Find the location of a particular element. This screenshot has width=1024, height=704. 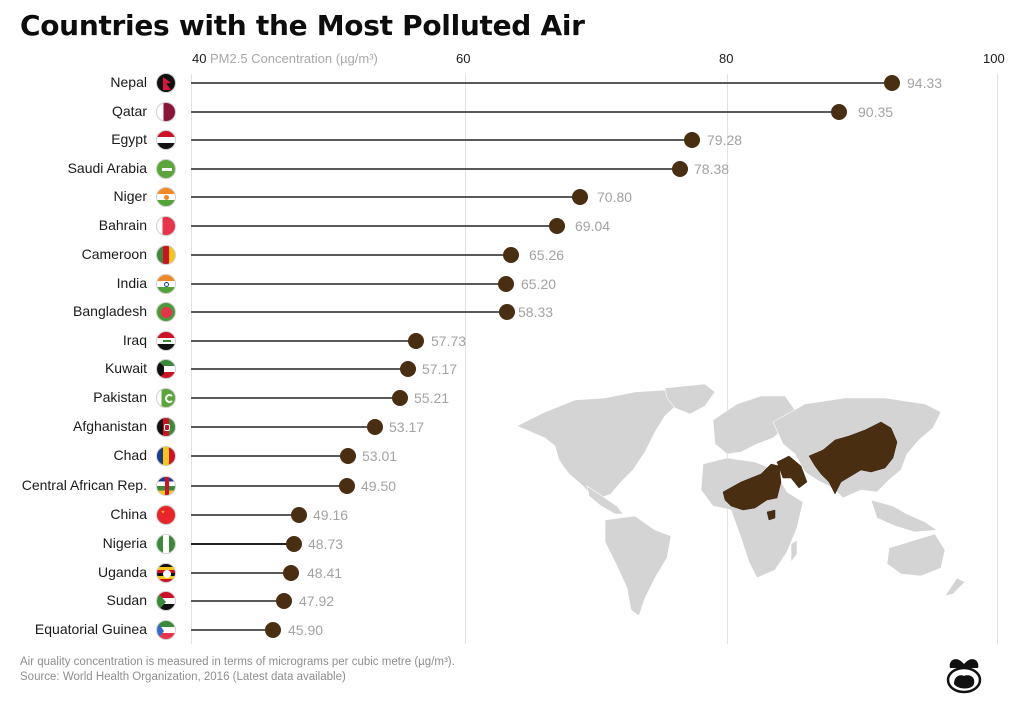

south-asia-china-highlight is located at coordinates (853, 458).